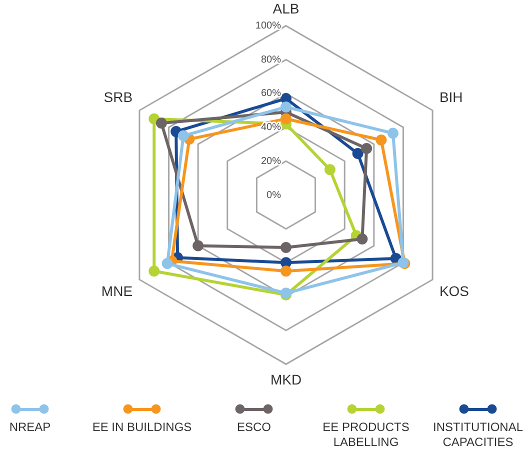 Image resolution: width=528 pixels, height=466 pixels. What do you see at coordinates (366, 435) in the screenshot?
I see `legend-label: EE PRODUCTS LABELLING` at bounding box center [366, 435].